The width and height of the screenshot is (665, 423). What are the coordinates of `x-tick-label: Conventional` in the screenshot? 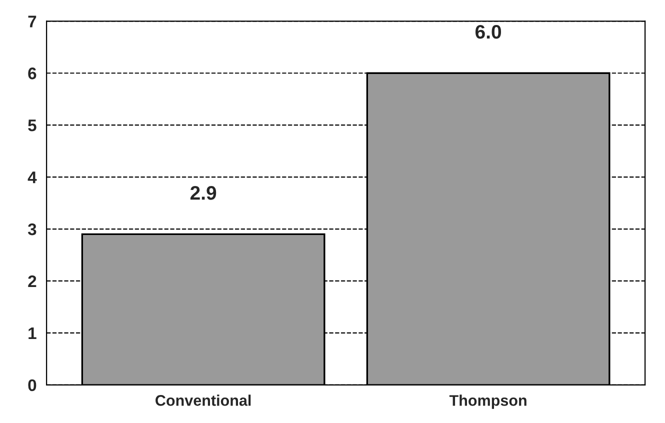 It's located at (203, 400).